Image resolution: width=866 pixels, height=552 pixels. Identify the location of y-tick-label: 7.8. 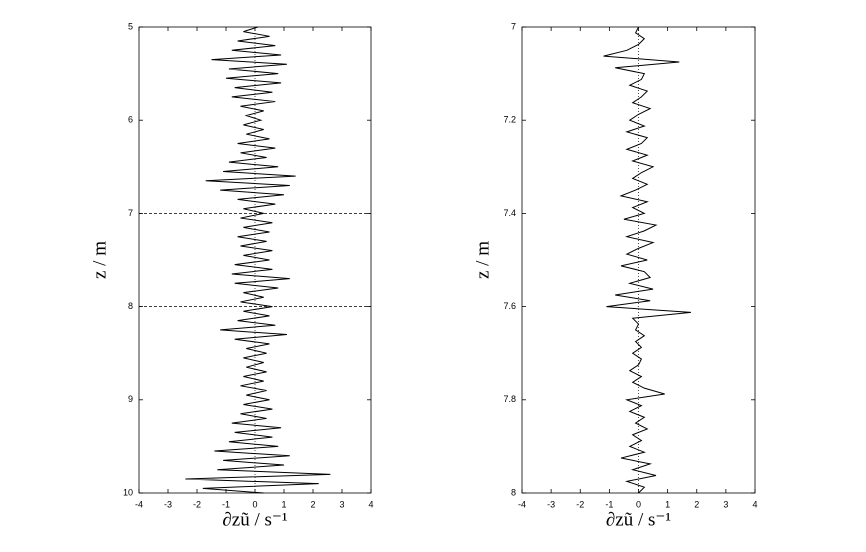
(509, 399).